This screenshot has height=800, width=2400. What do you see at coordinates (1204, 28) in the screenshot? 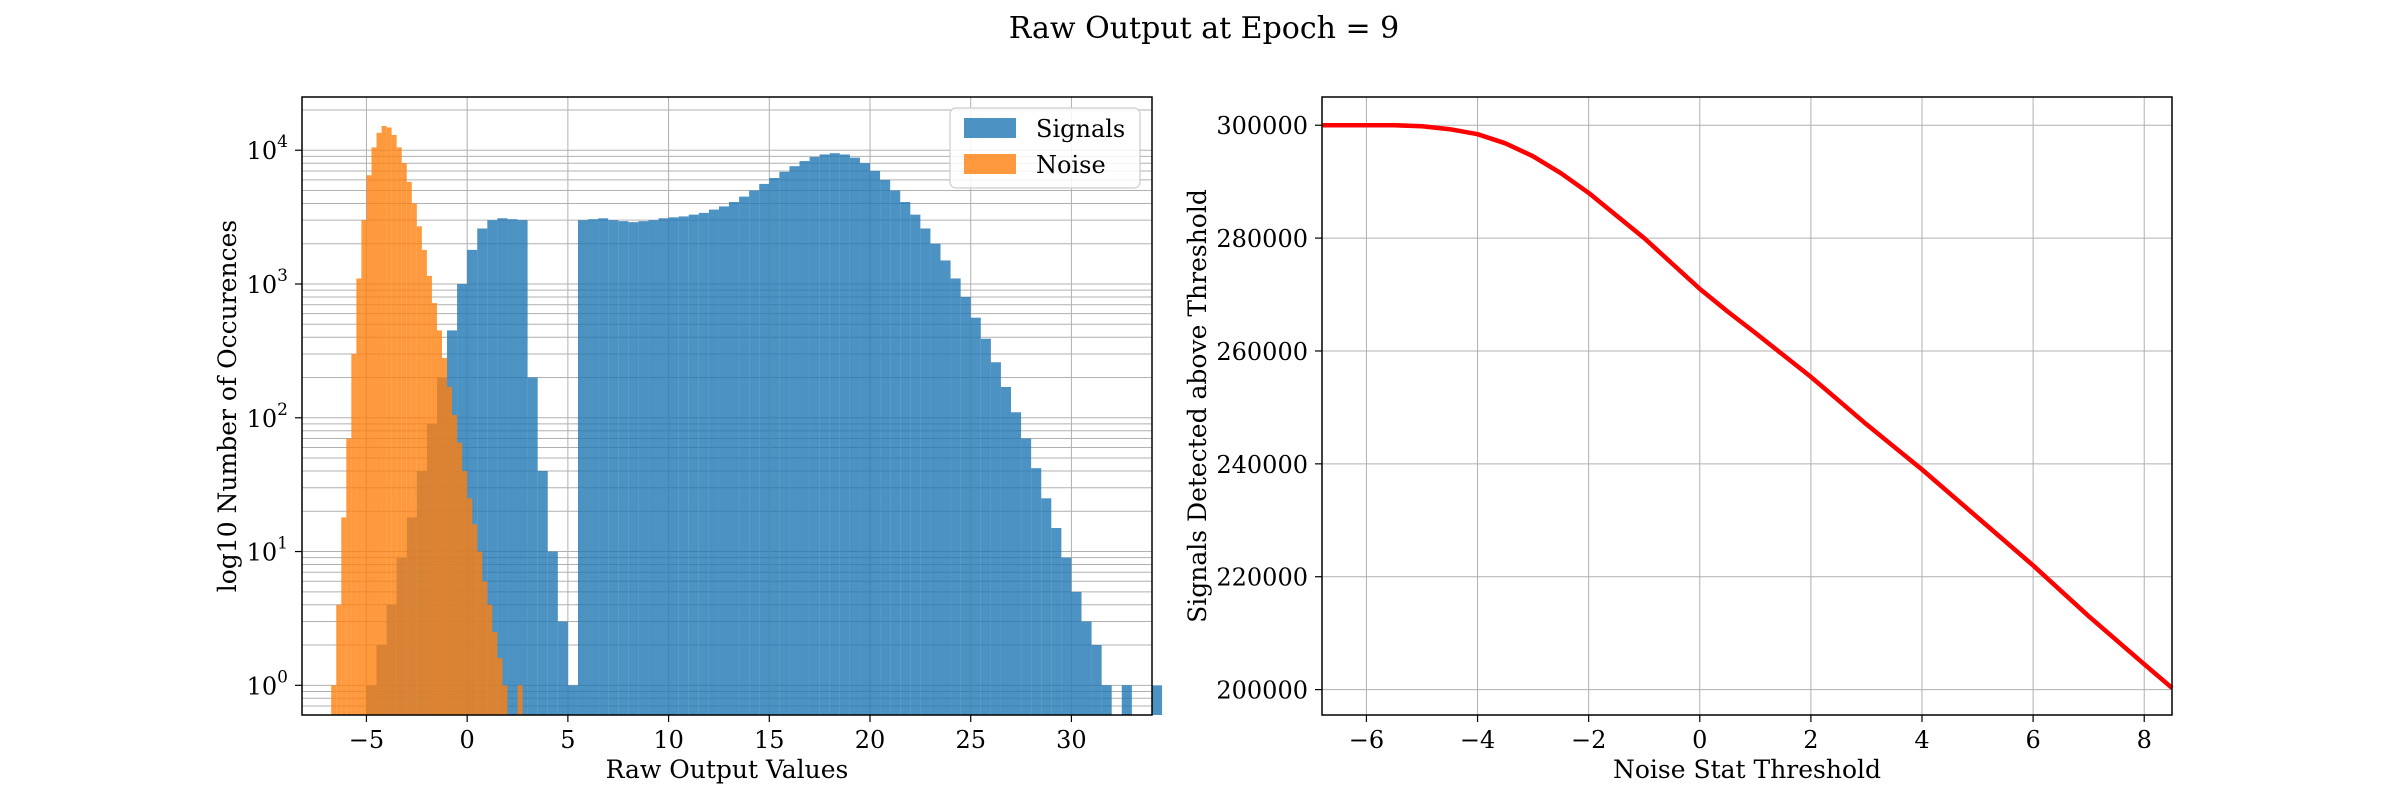
I see `figure-title: Raw Output at Epoch = 9` at bounding box center [1204, 28].